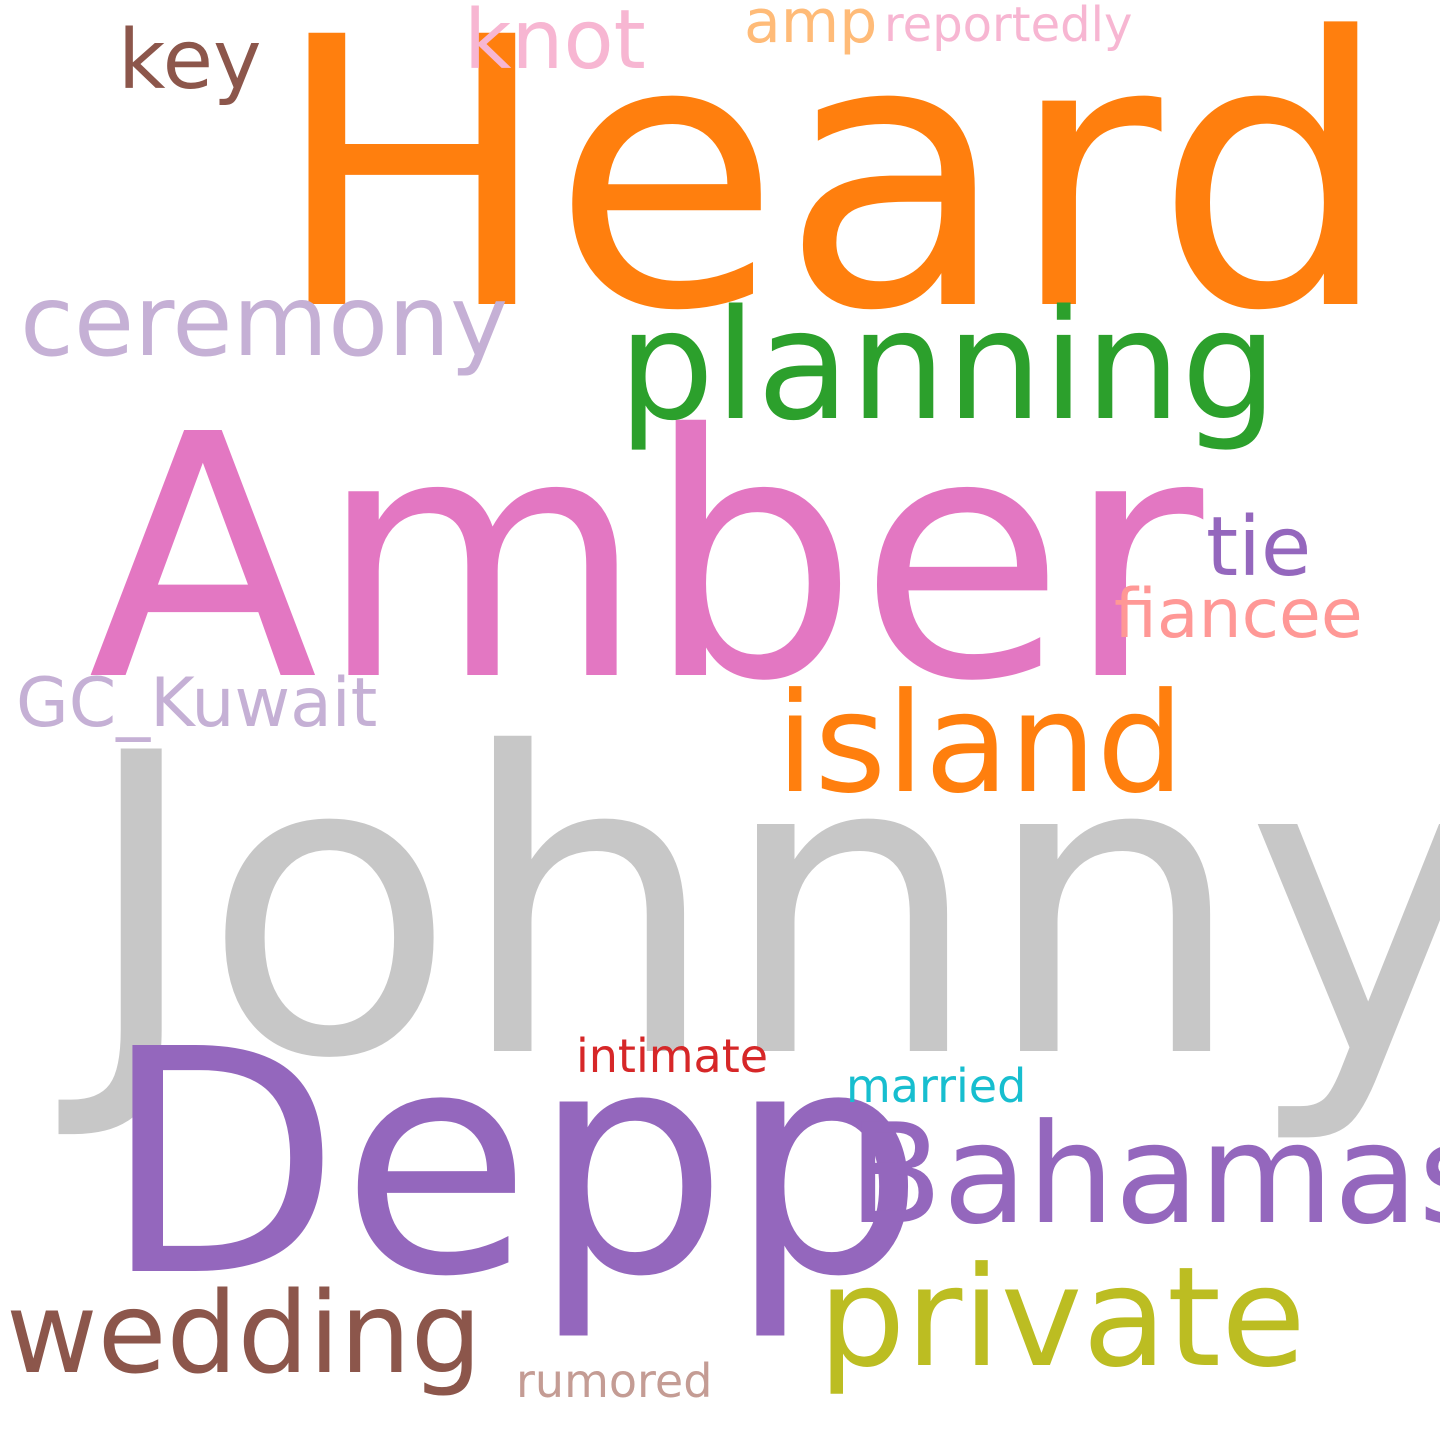 The image size is (1440, 1440). I want to click on word-reportedly: reportedly, so click(1008, 26).